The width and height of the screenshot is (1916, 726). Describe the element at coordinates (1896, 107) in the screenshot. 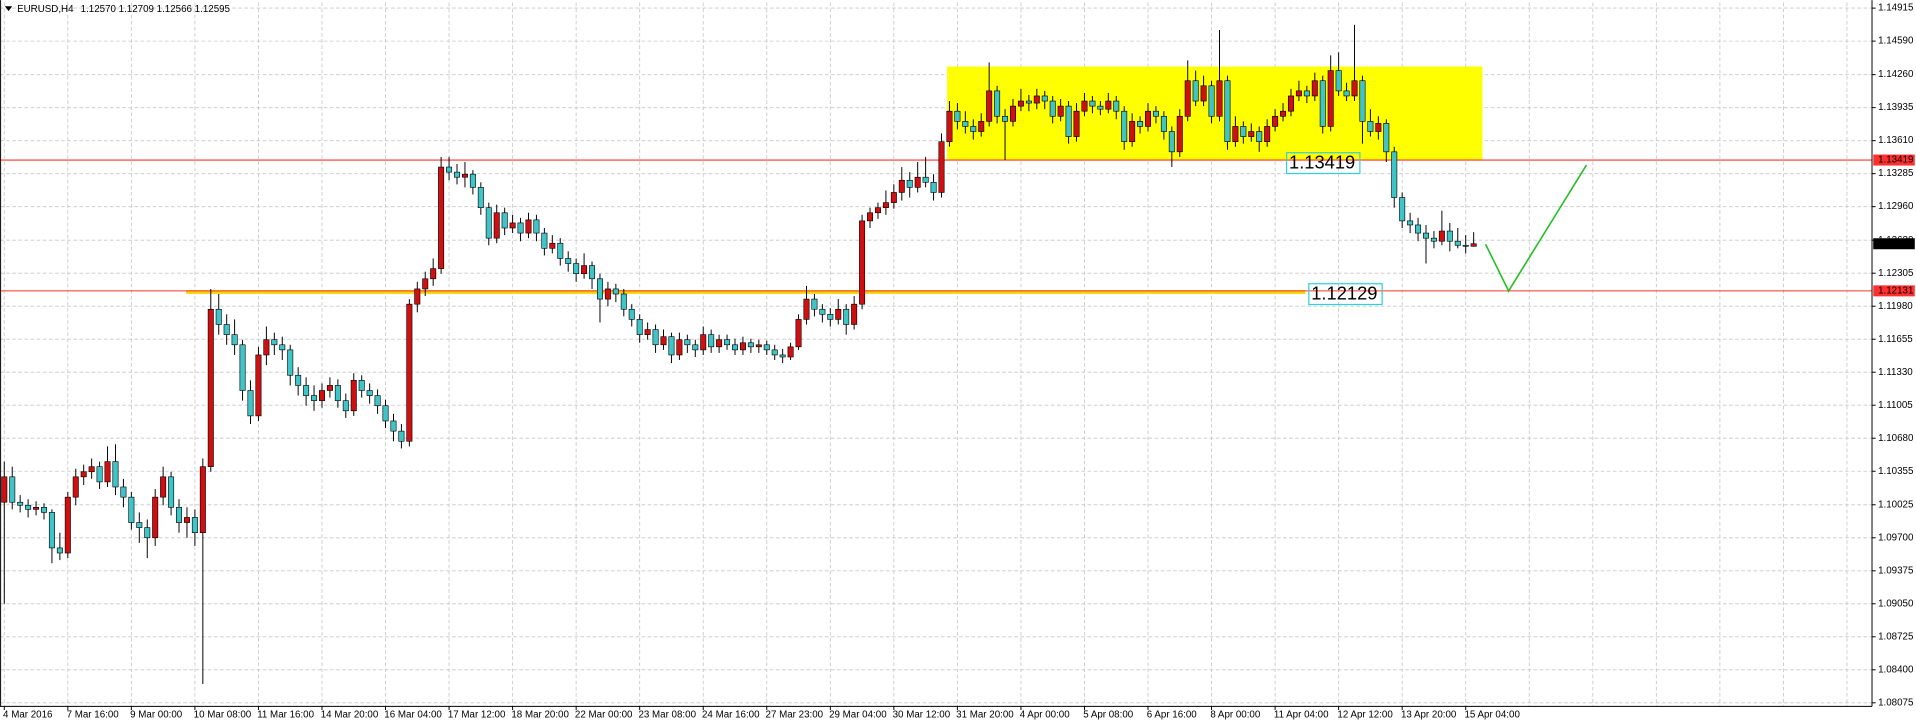

I see `y-tick-label: 1.13935` at that location.